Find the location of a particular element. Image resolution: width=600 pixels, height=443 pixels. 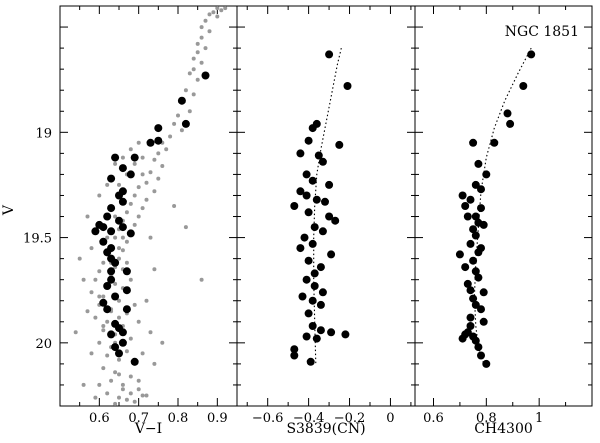

y-tick-label: 20 is located at coordinates (43, 344).